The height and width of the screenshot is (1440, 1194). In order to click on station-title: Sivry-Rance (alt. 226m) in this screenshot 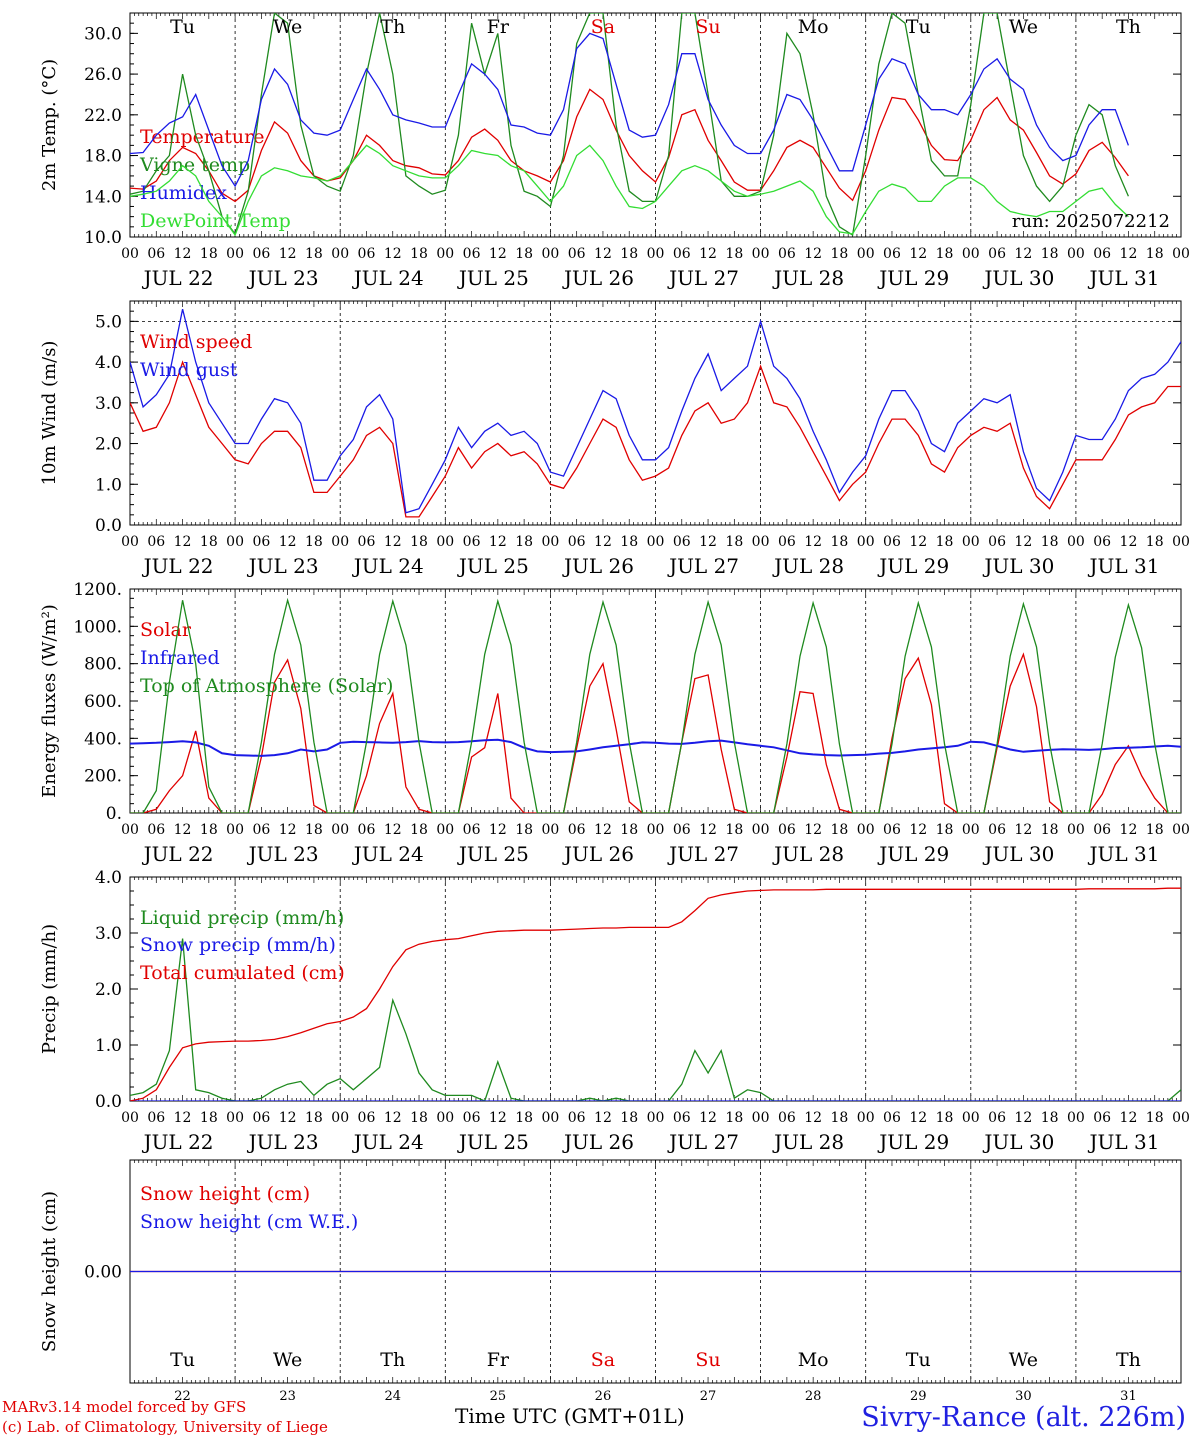, I will do `click(1023, 1417)`.